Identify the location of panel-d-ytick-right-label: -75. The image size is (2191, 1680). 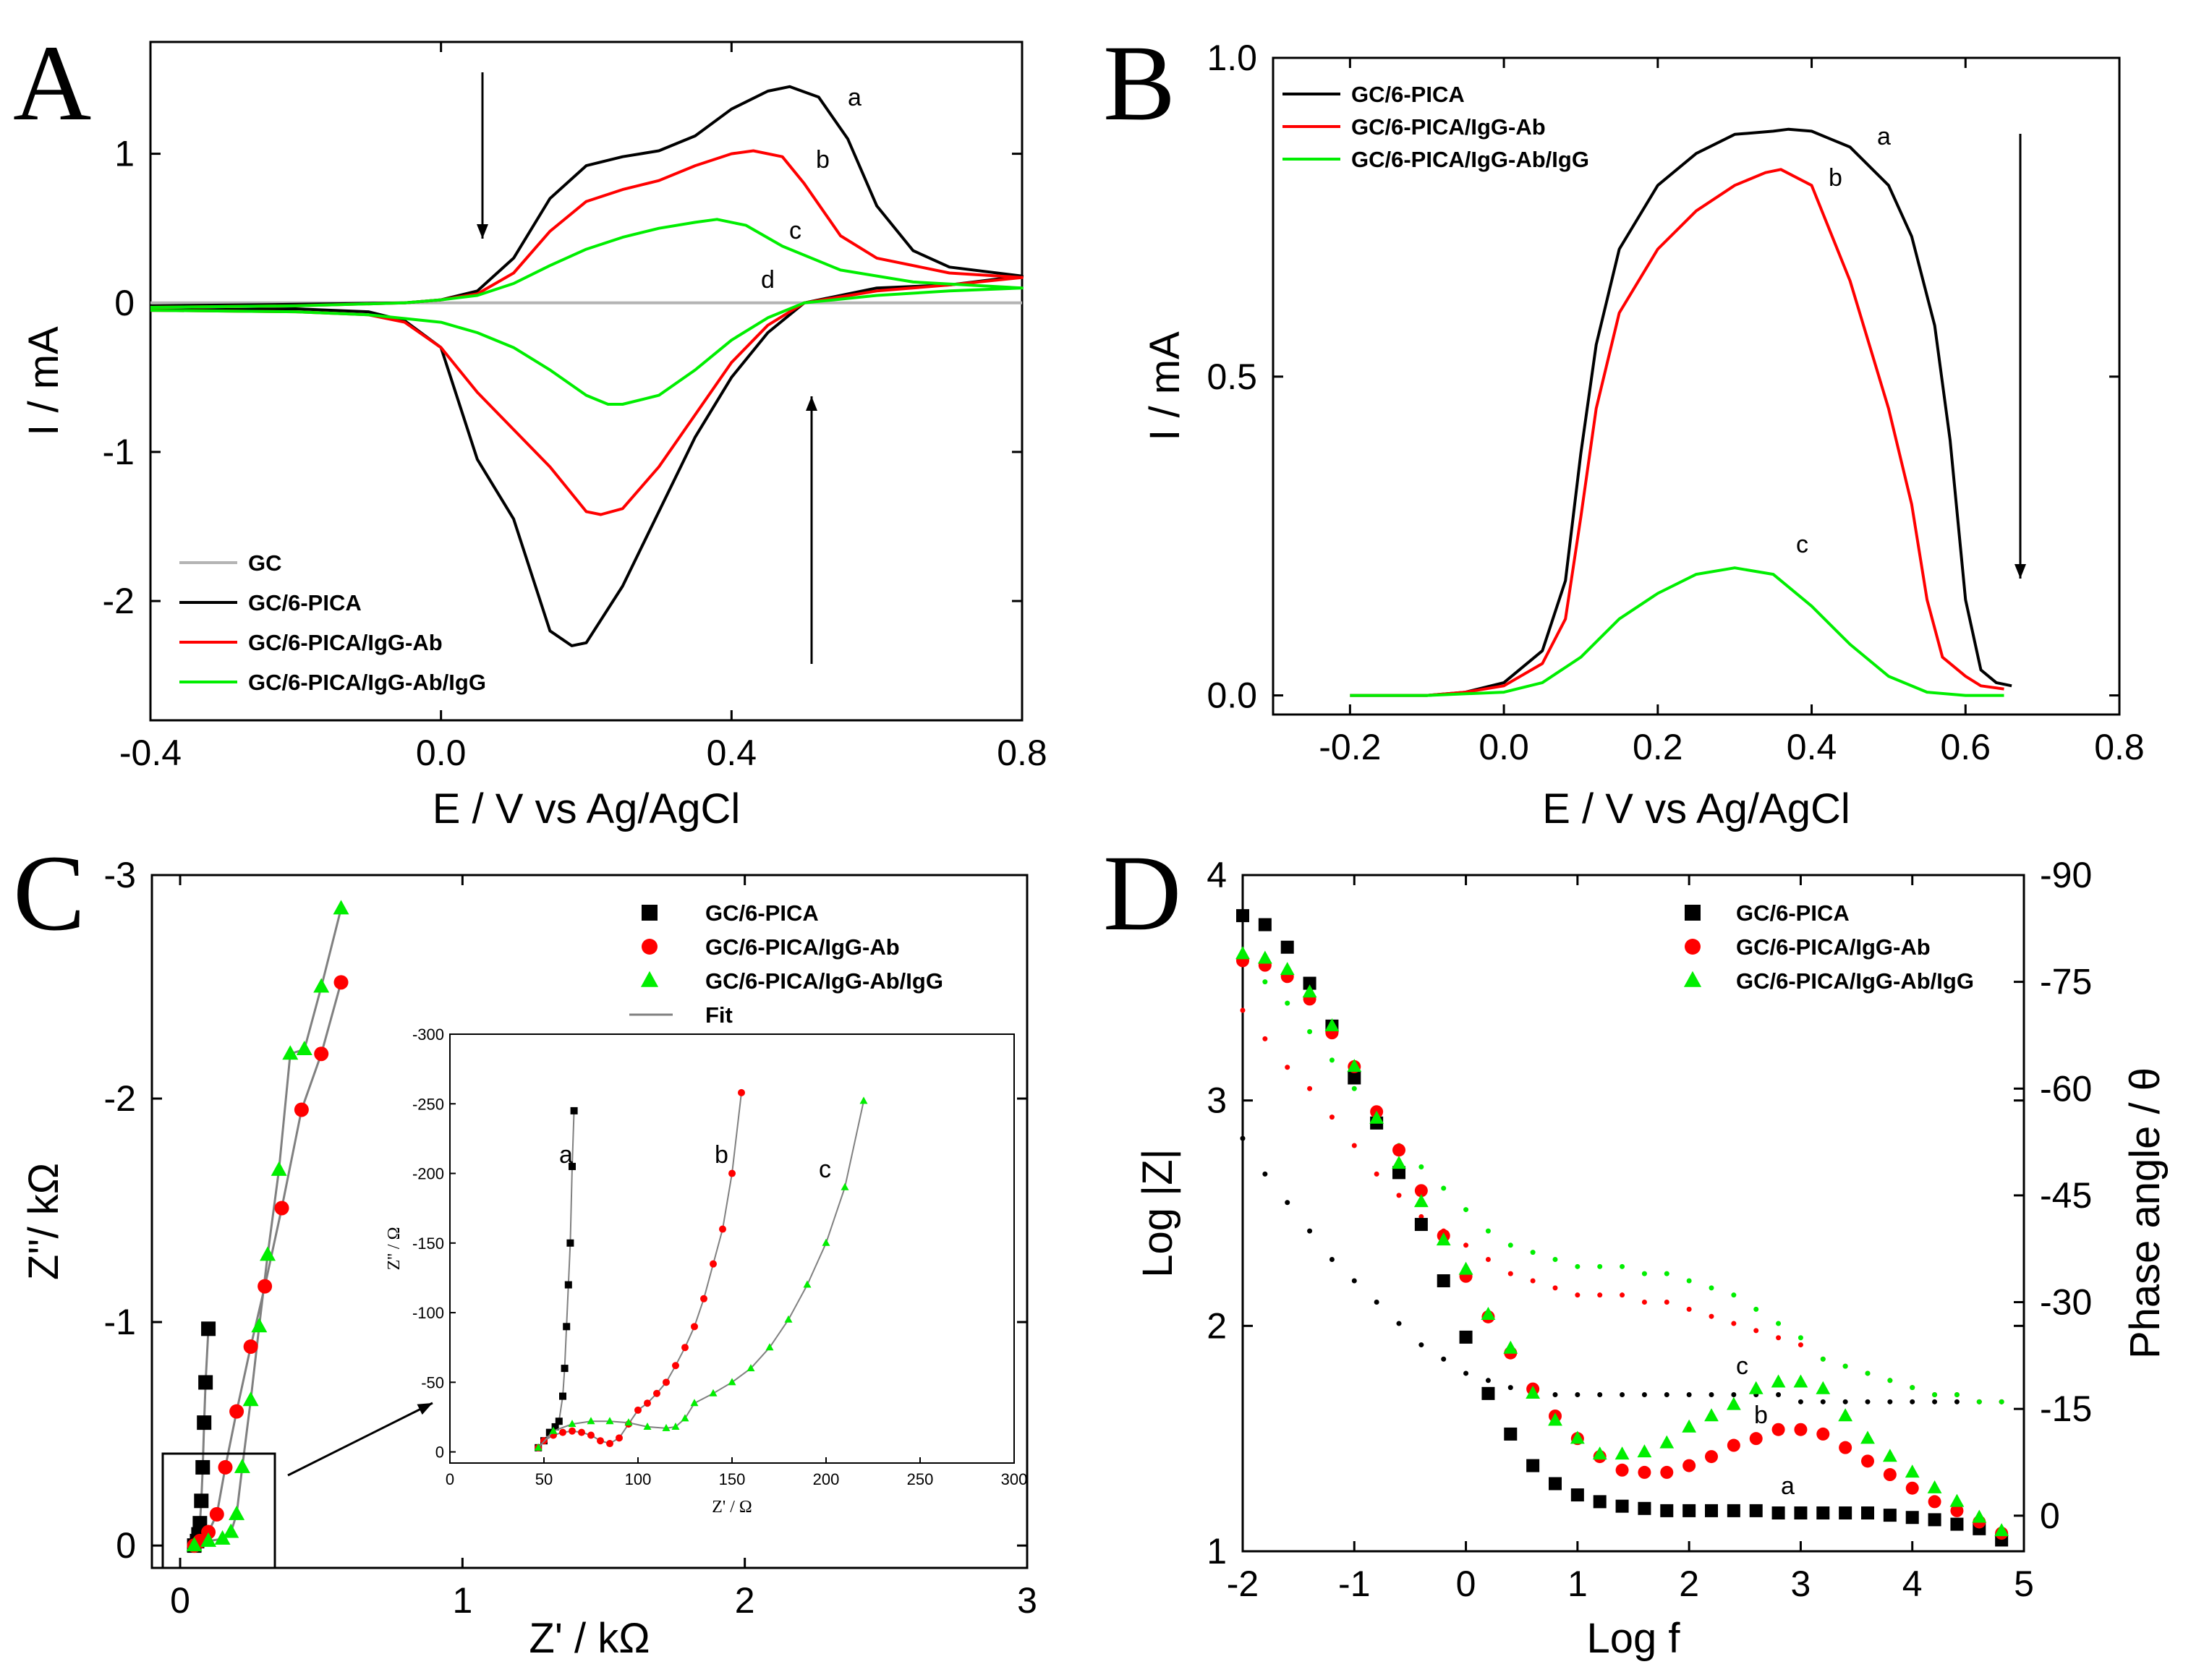
(2066, 982).